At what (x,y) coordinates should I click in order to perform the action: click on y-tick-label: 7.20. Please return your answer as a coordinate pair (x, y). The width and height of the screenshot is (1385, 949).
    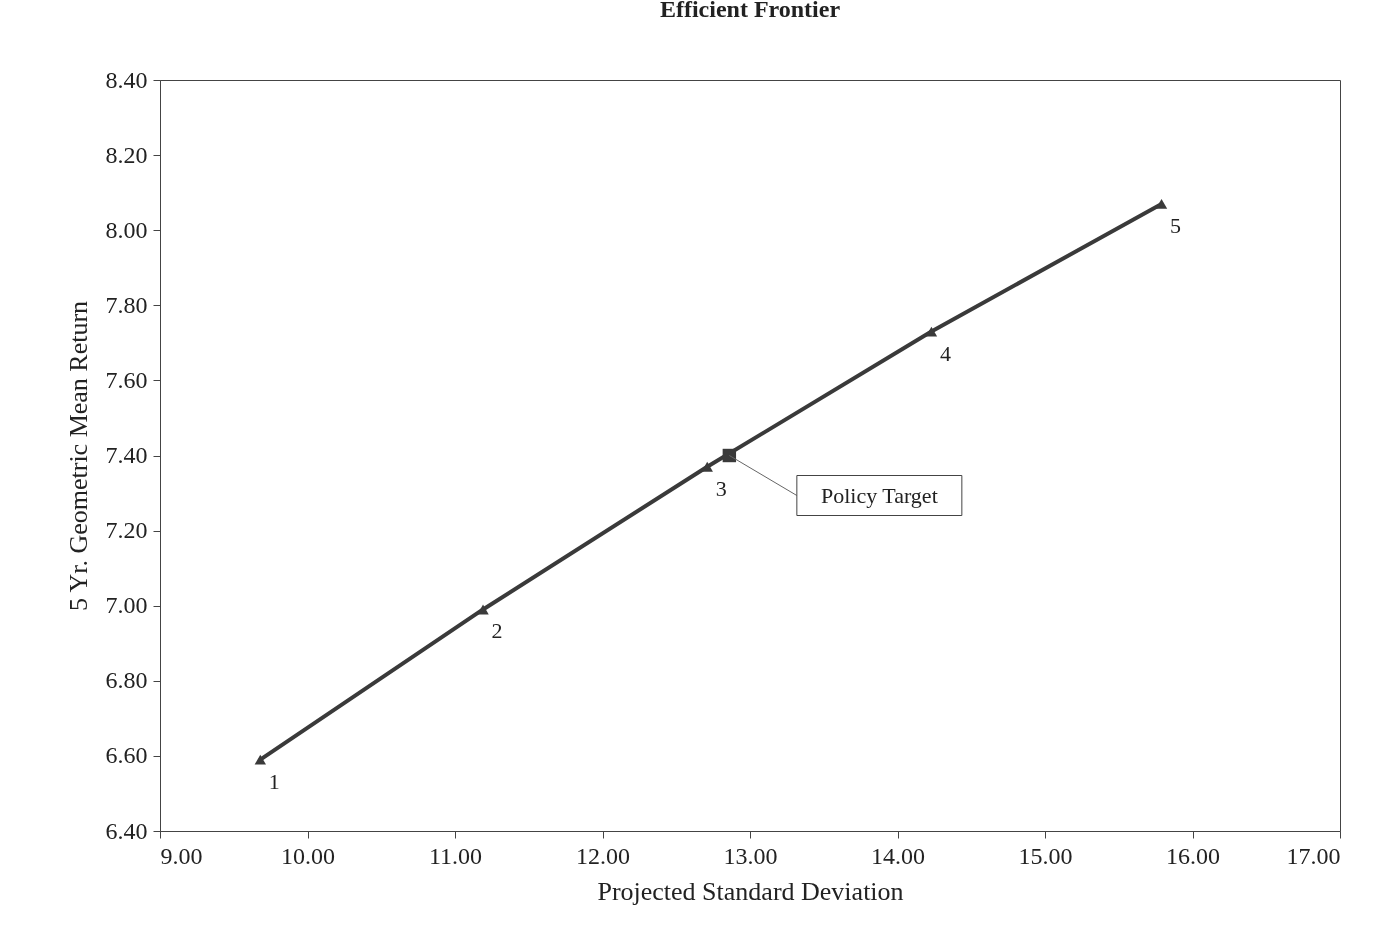
    Looking at the image, I should click on (126, 530).